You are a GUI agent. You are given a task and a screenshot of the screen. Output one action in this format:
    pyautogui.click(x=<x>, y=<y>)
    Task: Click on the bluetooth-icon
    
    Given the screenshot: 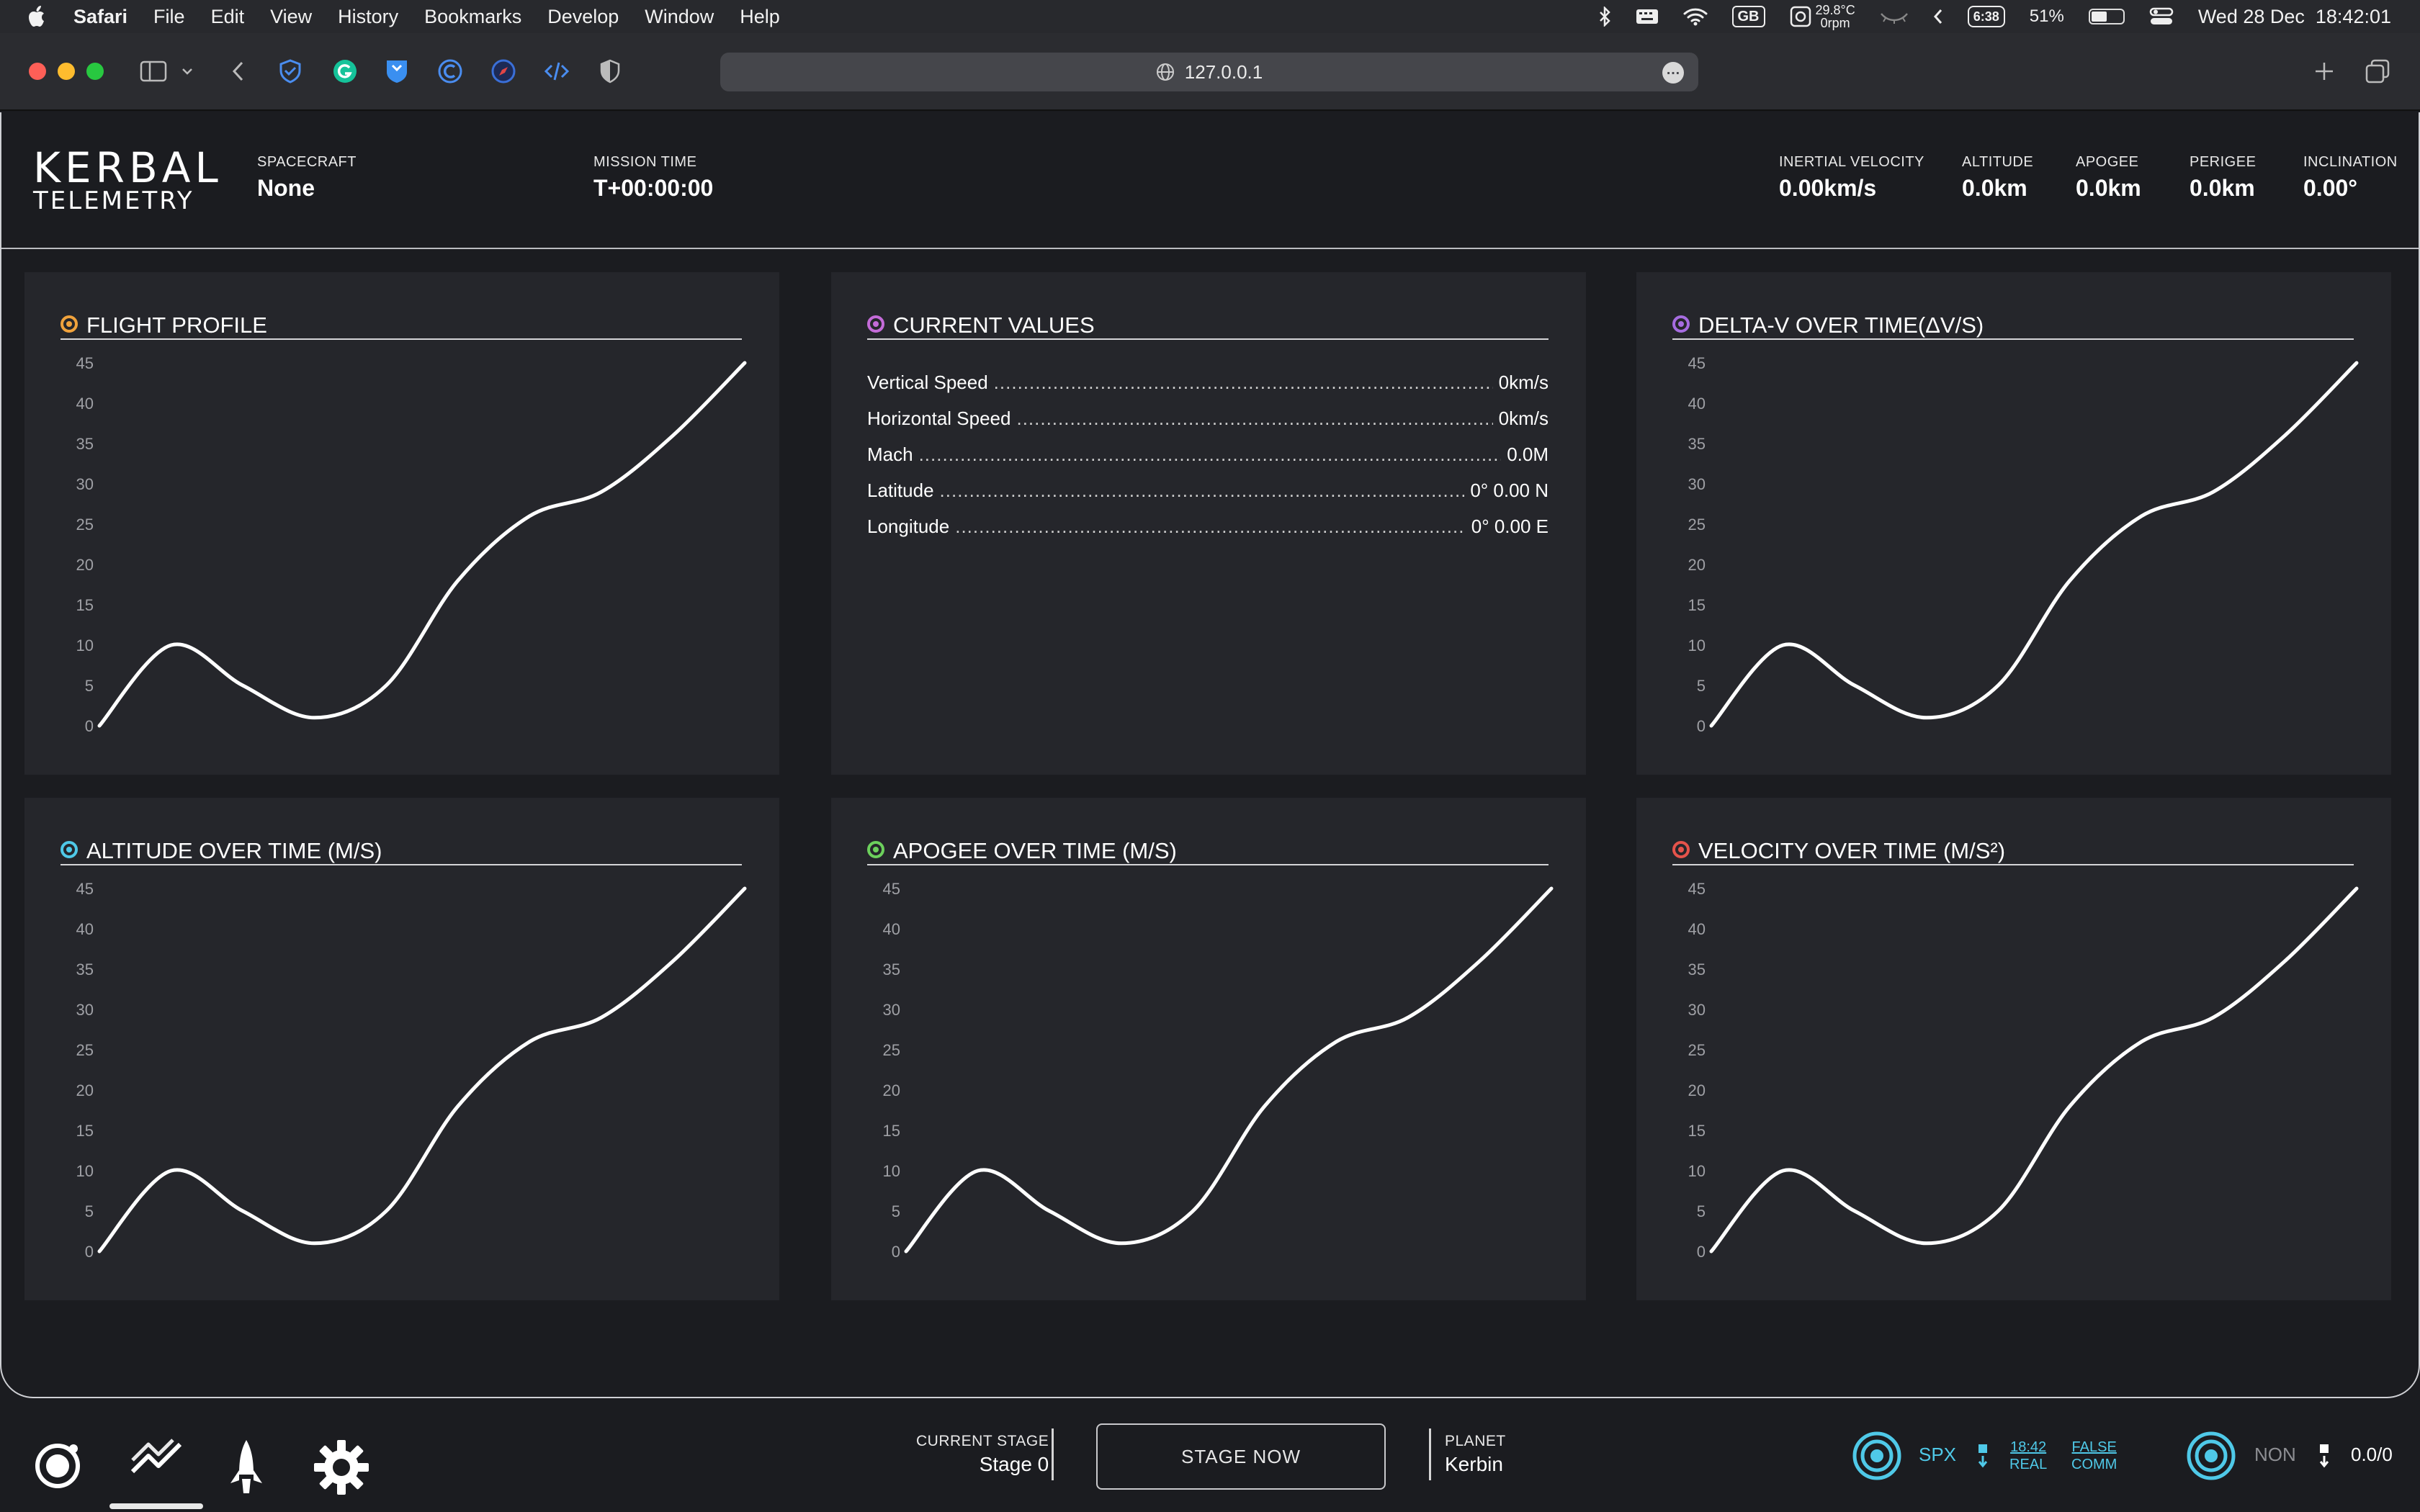 What is the action you would take?
    pyautogui.click(x=1604, y=16)
    